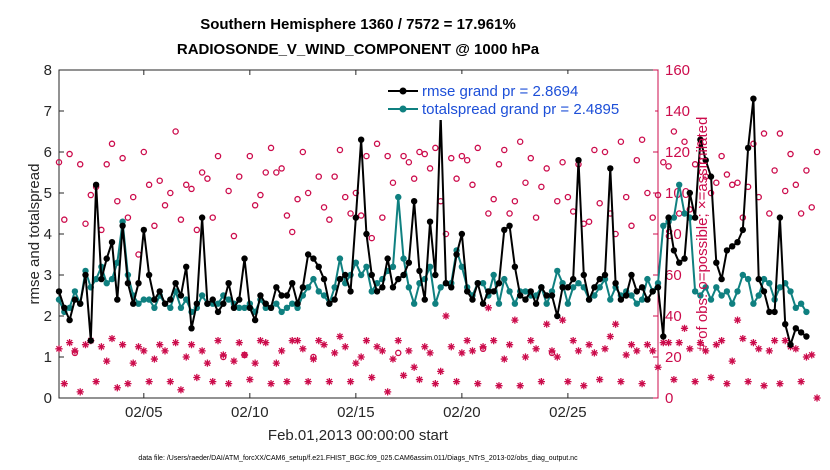 The image size is (830, 470). What do you see at coordinates (48, 111) in the screenshot?
I see `left-tick-label: 7` at bounding box center [48, 111].